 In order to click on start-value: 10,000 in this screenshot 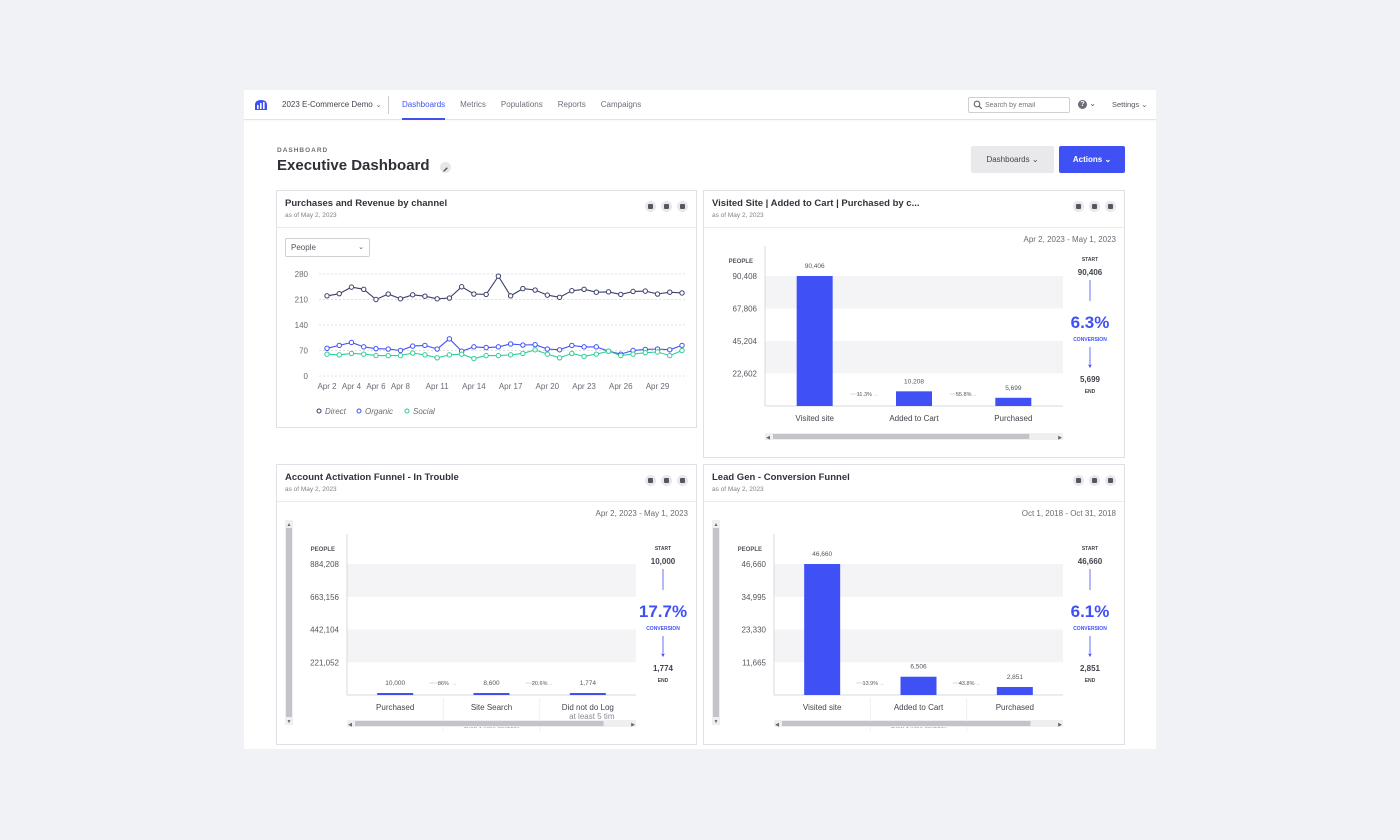, I will do `click(663, 561)`.